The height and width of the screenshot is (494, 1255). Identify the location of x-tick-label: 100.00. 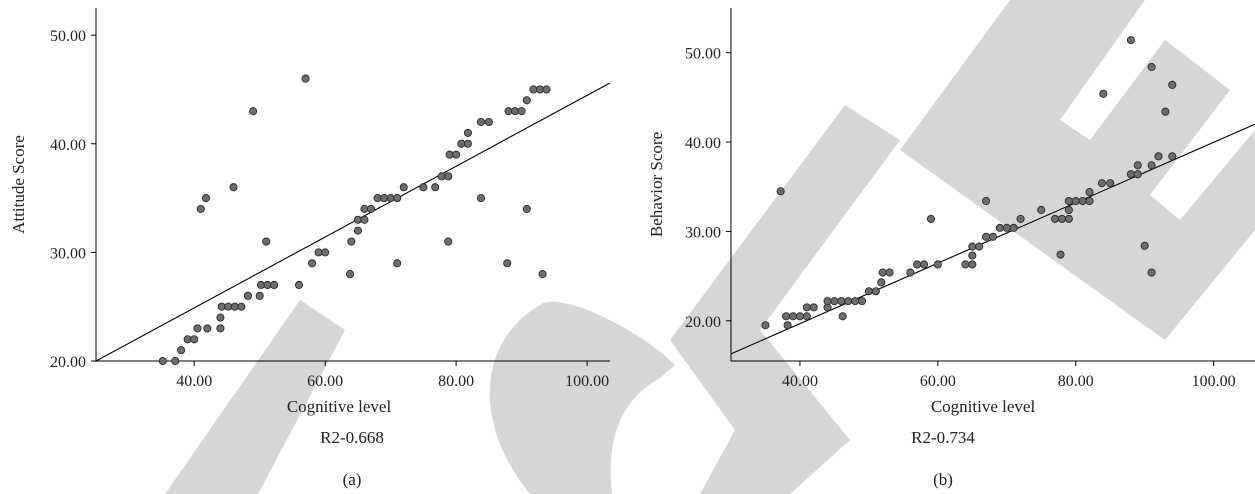
(1214, 381).